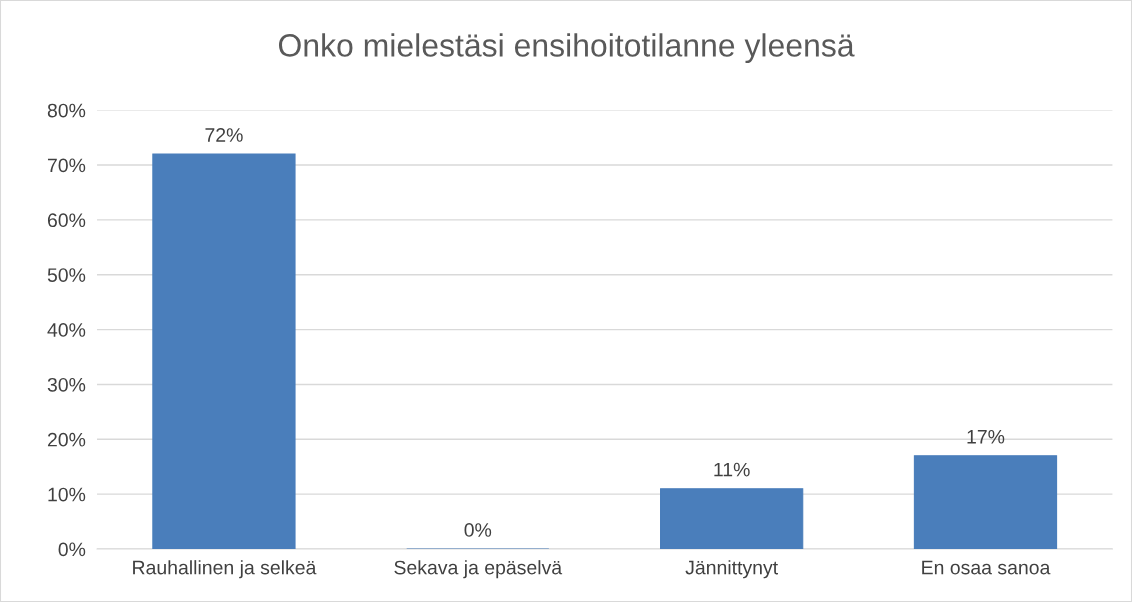  What do you see at coordinates (225, 569) in the screenshot?
I see `x-tick-label: Rauhallinen ja selkeä` at bounding box center [225, 569].